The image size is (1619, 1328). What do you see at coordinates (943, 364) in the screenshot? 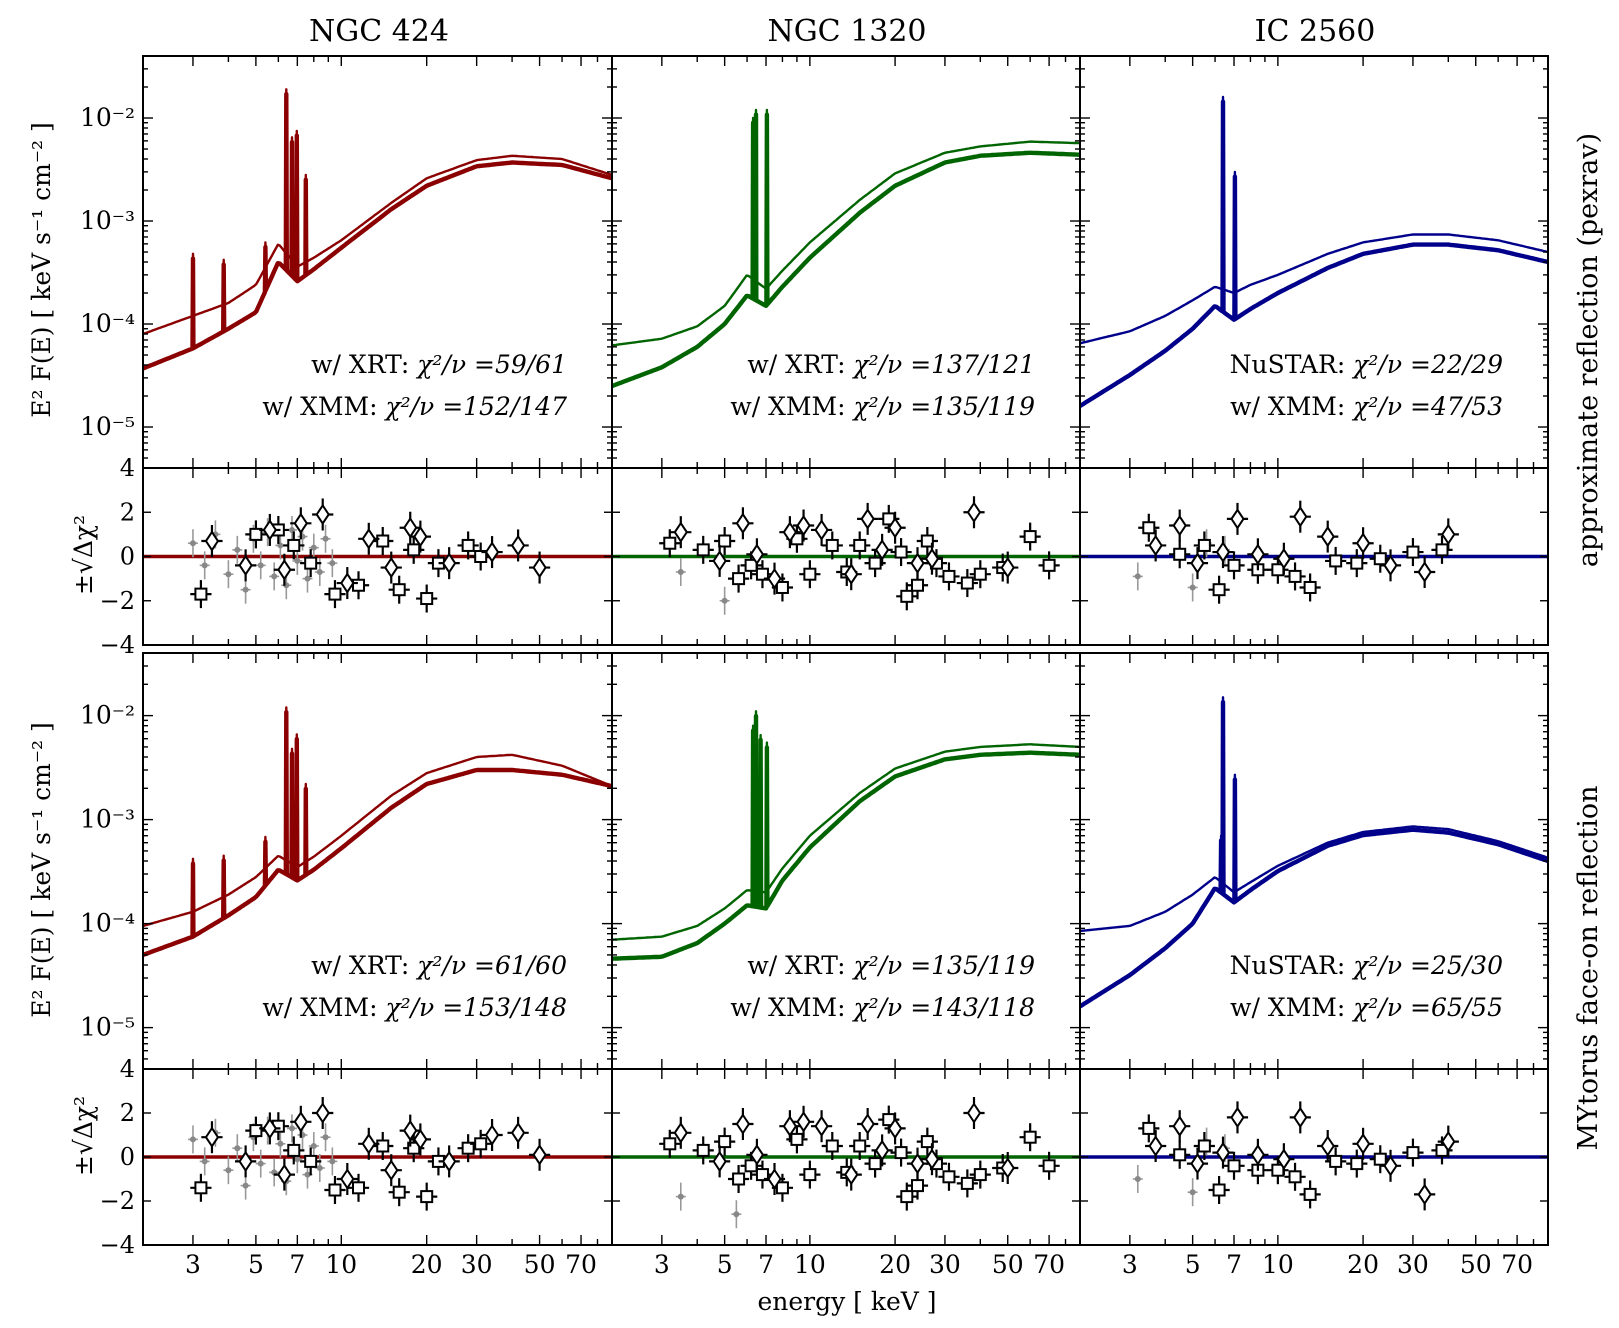
I see `fit-stat-value: χ²/ν =137/121` at bounding box center [943, 364].